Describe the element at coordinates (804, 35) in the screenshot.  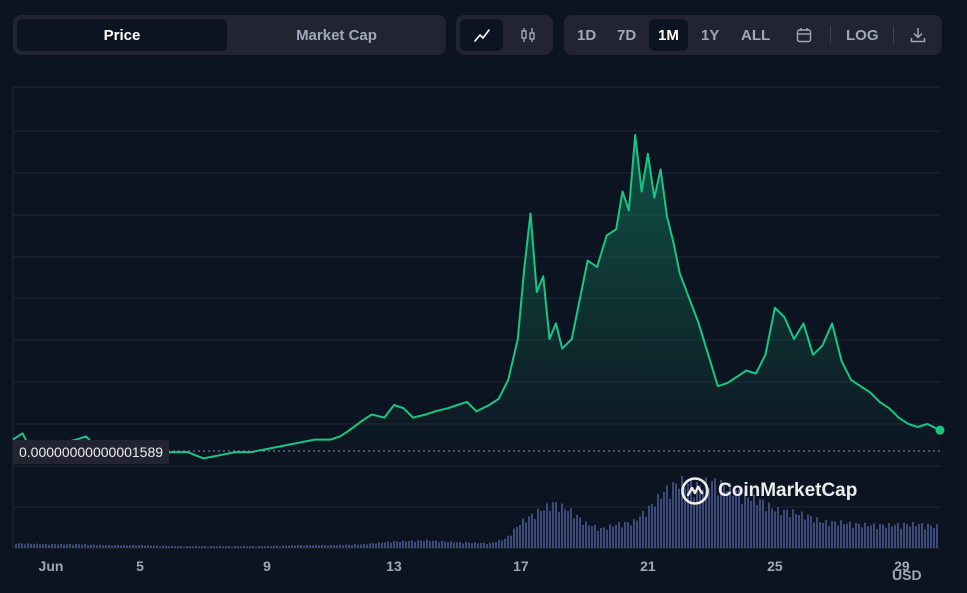
I see `calendar-button` at that location.